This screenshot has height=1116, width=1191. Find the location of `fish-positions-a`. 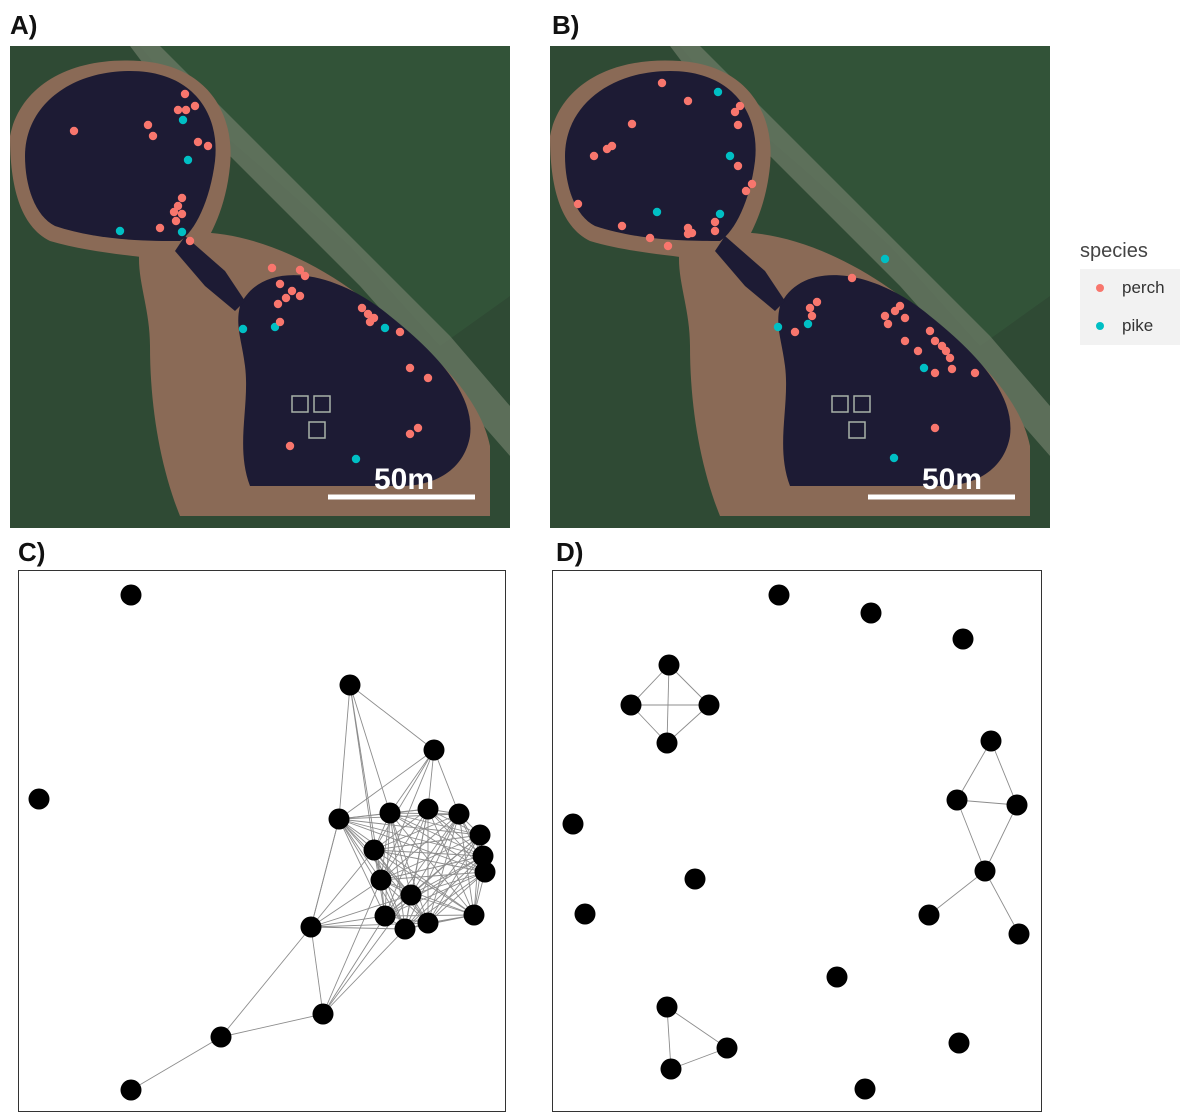

fish-positions-a is located at coordinates (251, 276).